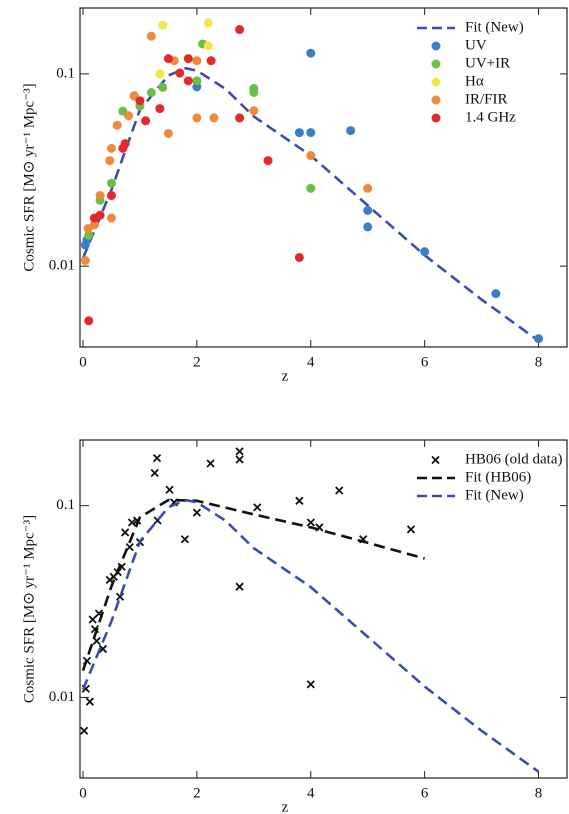 The image size is (569, 814). Describe the element at coordinates (65, 505) in the screenshot. I see `y-tick-label: 0.1` at that location.